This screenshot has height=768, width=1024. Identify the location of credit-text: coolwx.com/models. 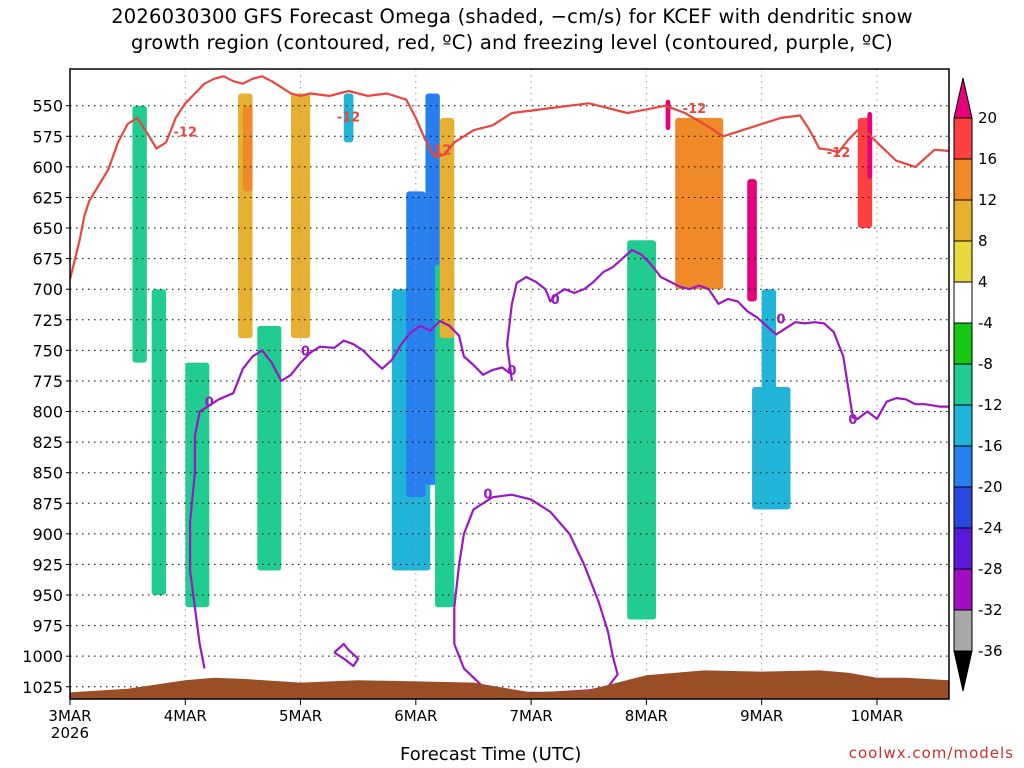
(931, 753).